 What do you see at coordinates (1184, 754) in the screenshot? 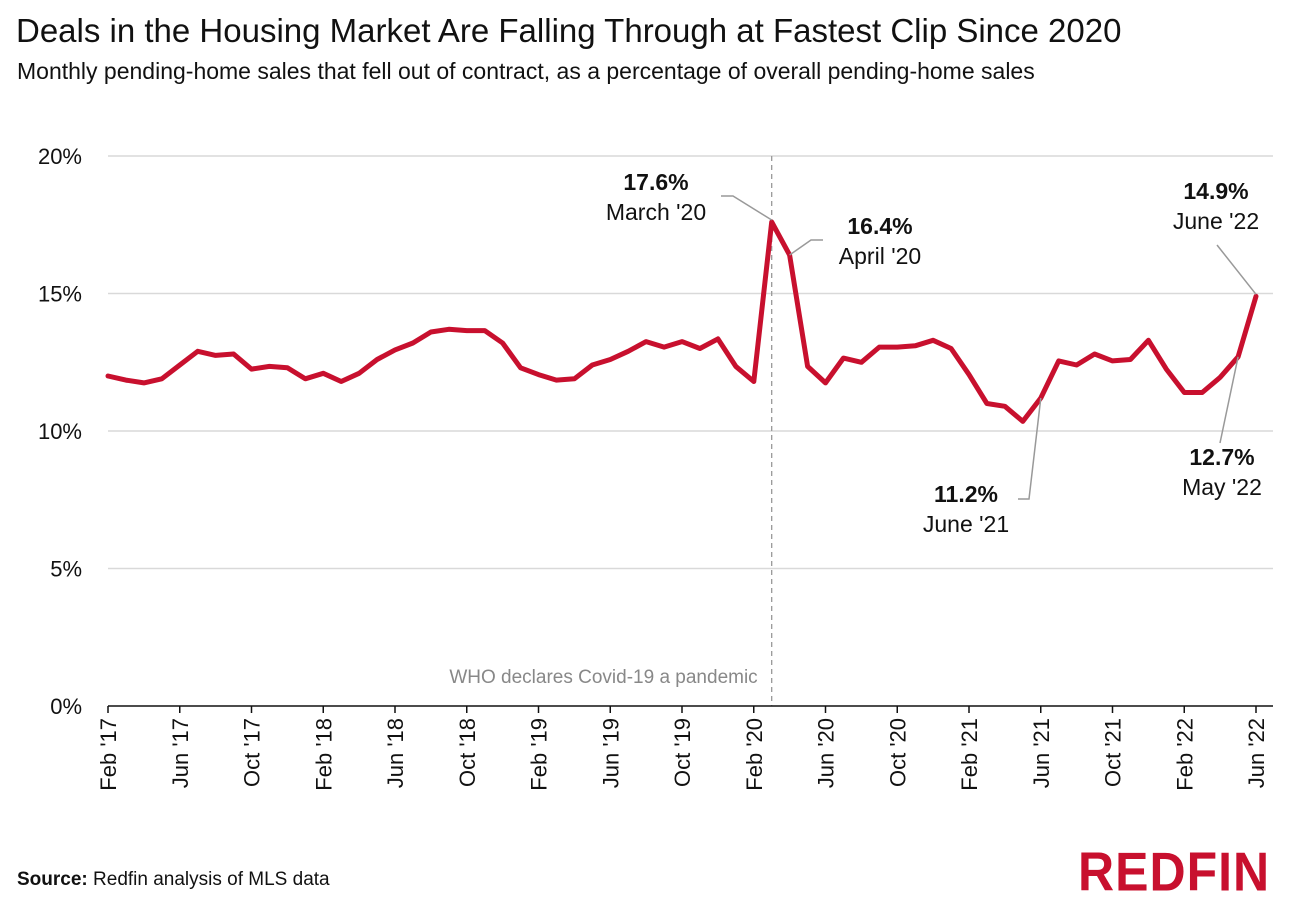
I see `x-tick-label: Feb '22` at bounding box center [1184, 754].